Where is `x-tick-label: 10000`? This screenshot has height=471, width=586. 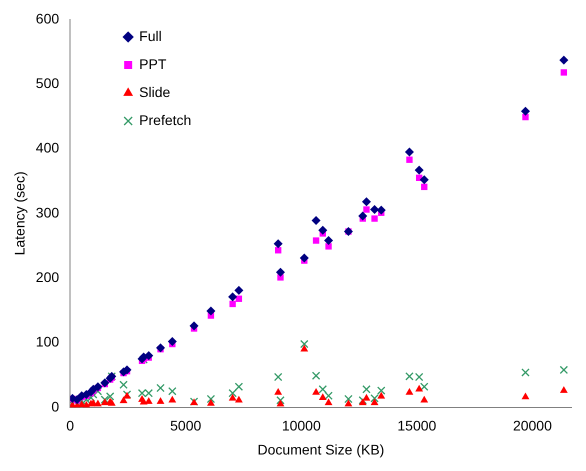 x-tick-label: 10000 is located at coordinates (301, 426).